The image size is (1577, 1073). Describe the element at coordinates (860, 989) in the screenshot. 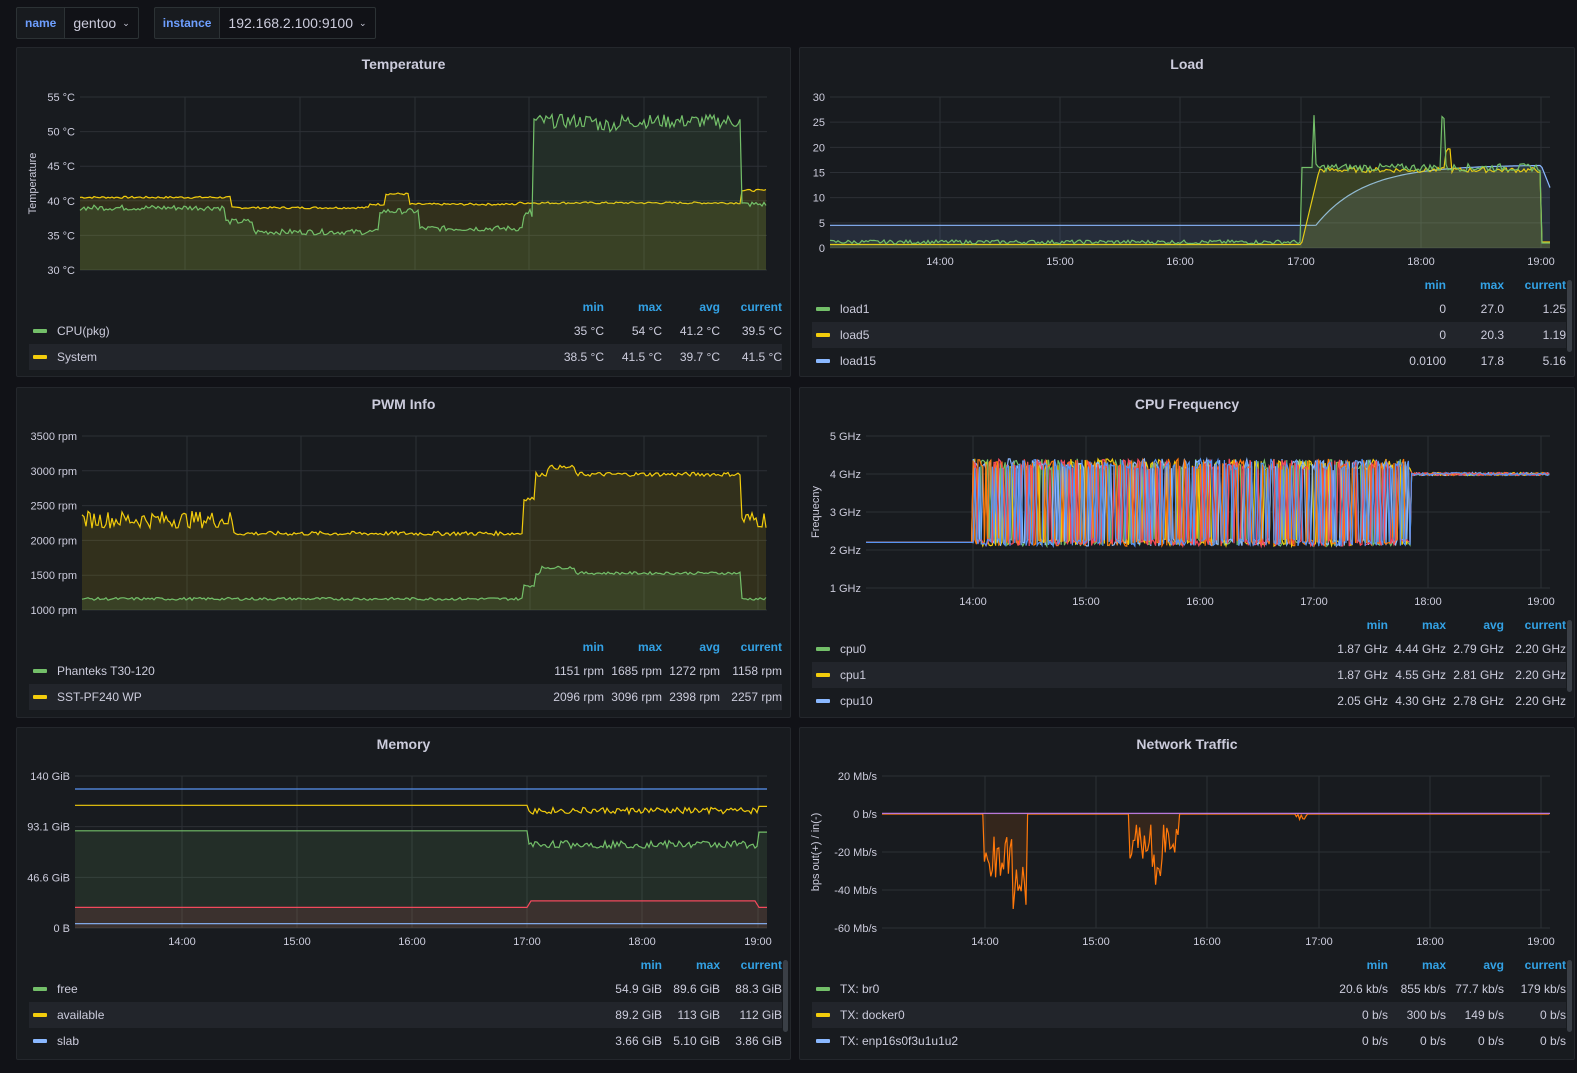

I see `series-name: TX: br0` at that location.